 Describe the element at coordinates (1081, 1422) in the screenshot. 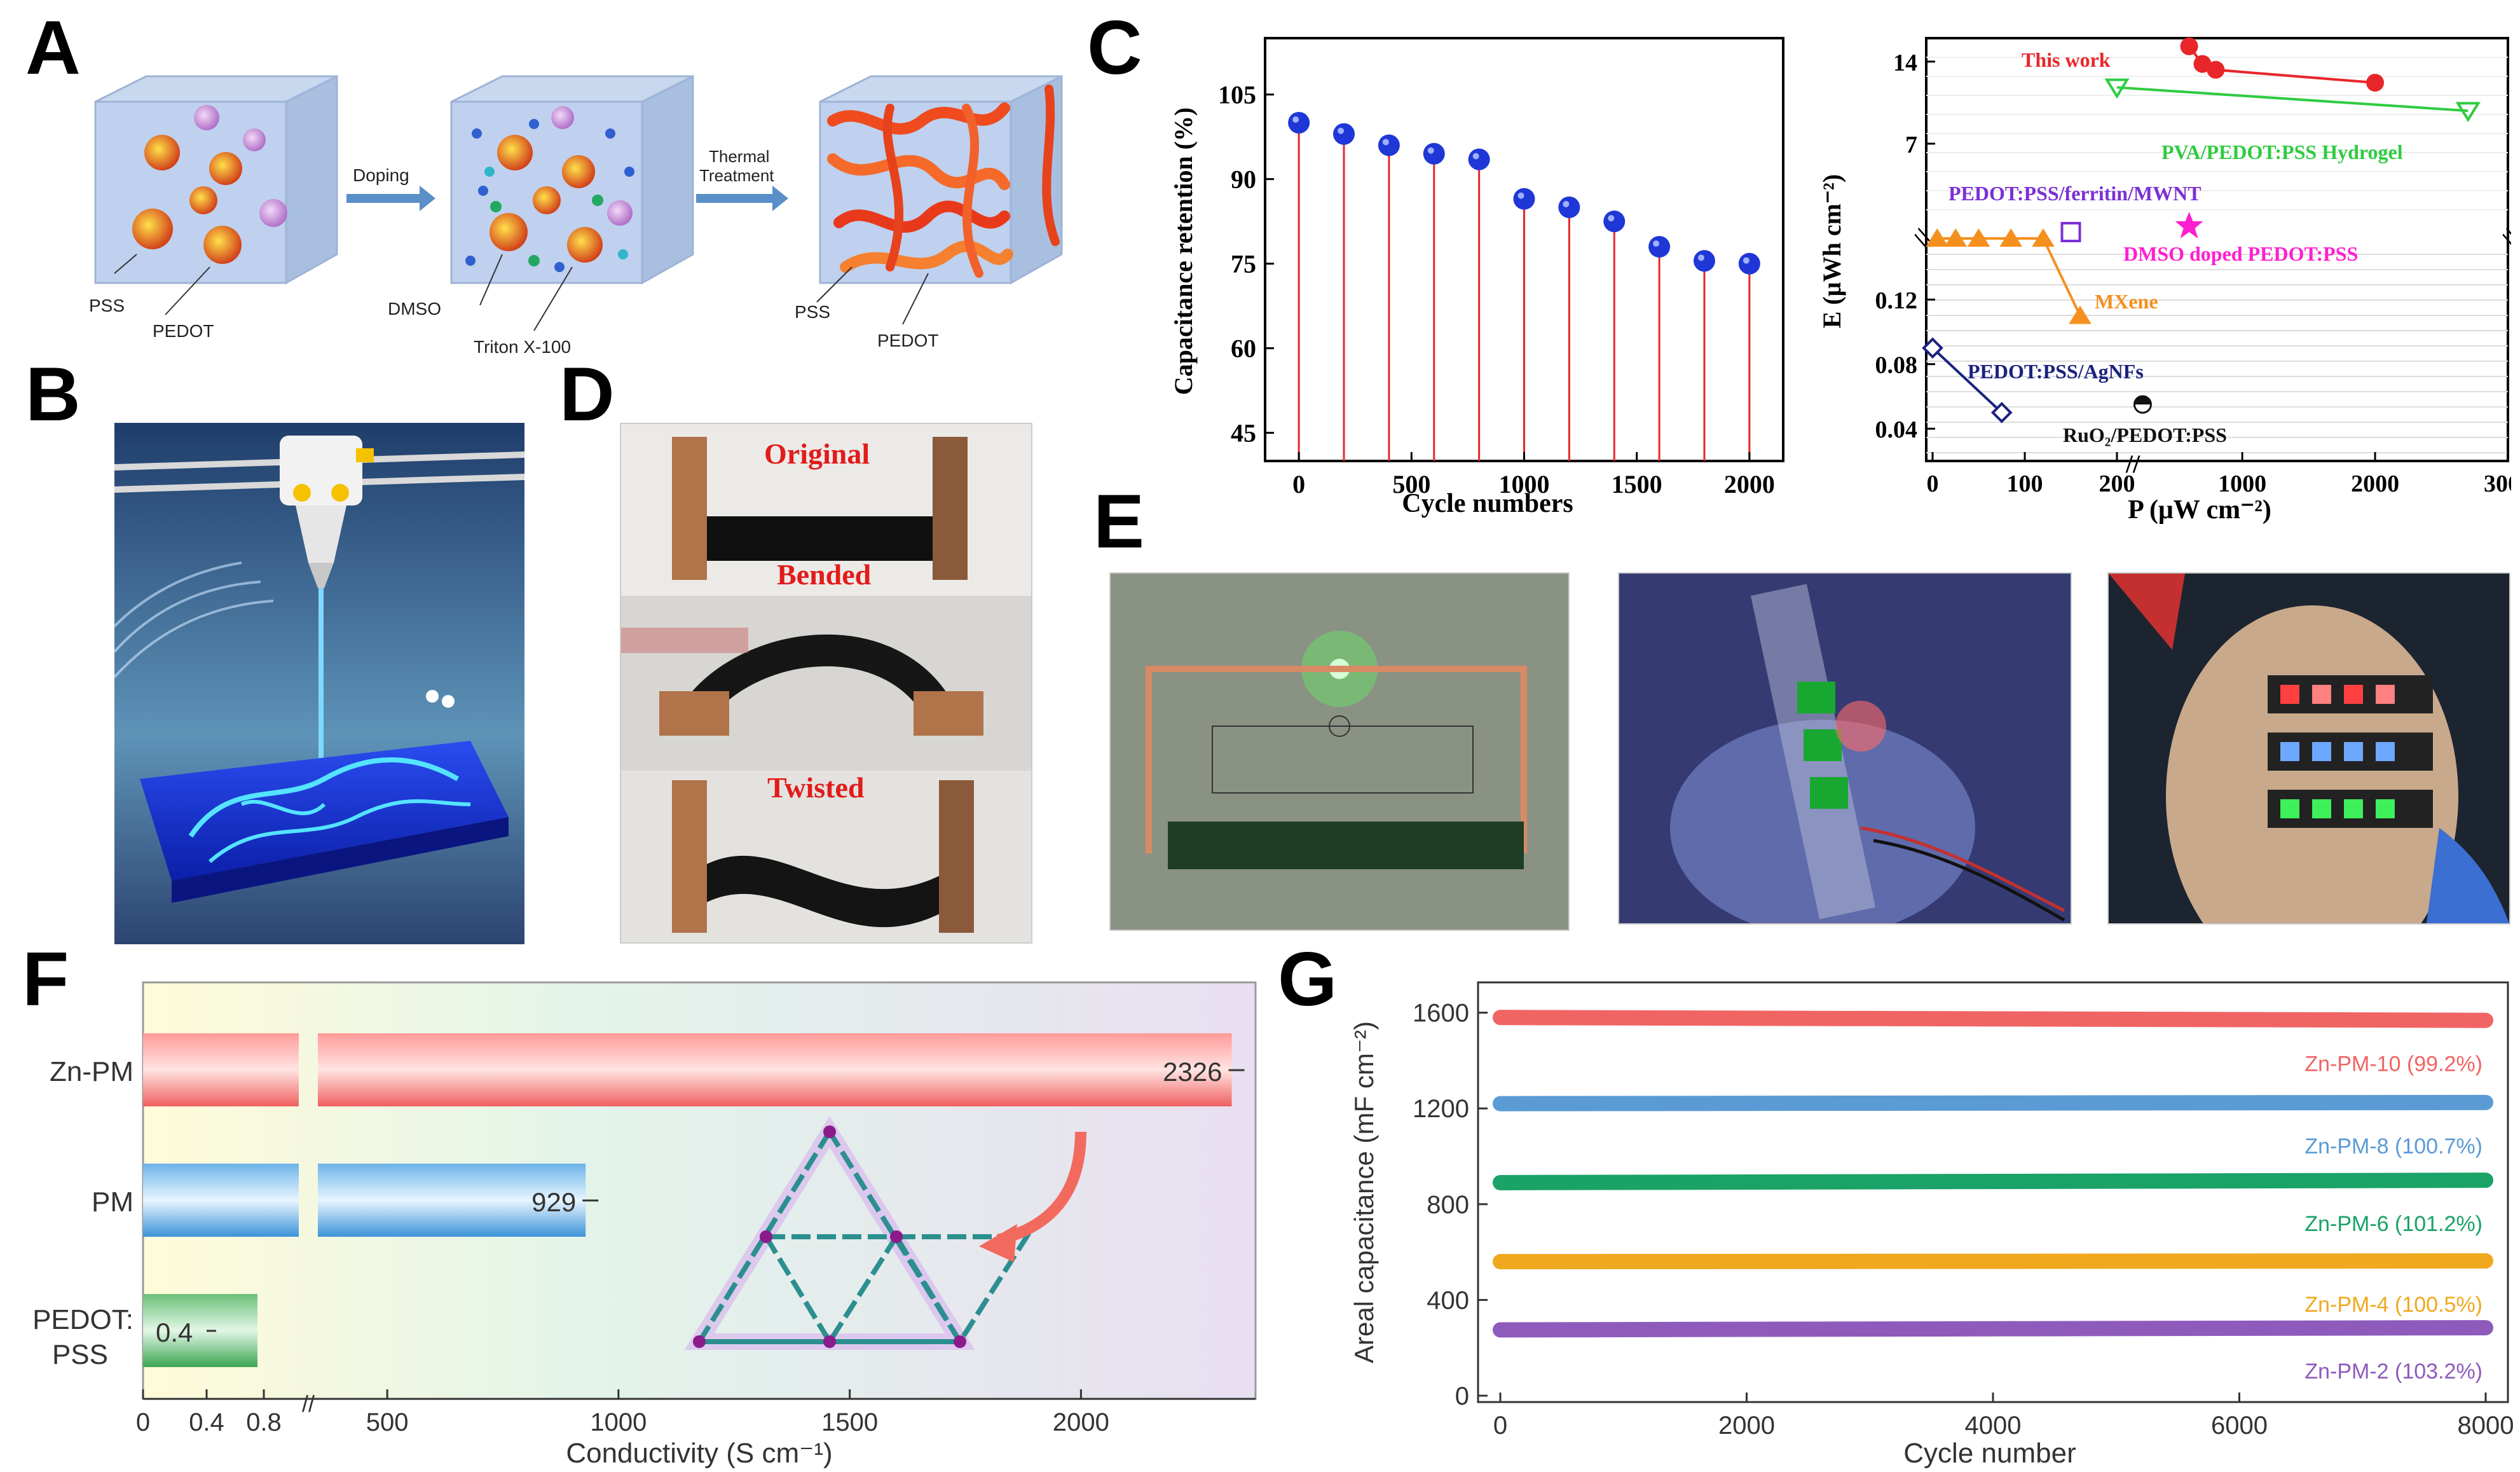

I see `f-xtick-label: 2000` at that location.